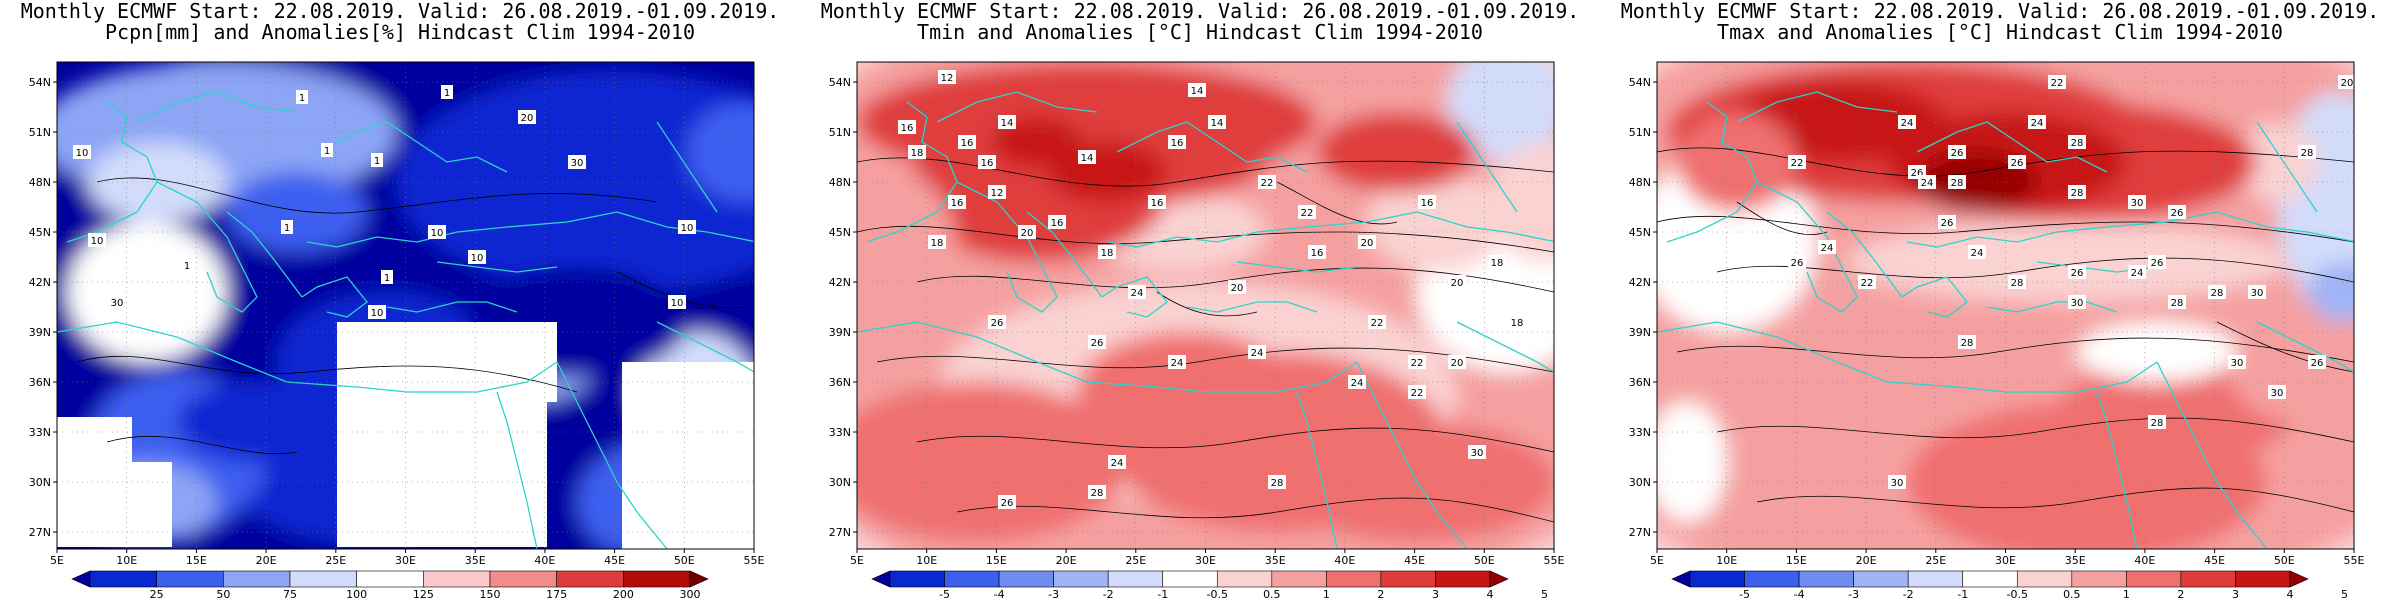 This screenshot has height=600, width=2400. Describe the element at coordinates (1053, 594) in the screenshot. I see `colorbar-tick-label: -3` at that location.